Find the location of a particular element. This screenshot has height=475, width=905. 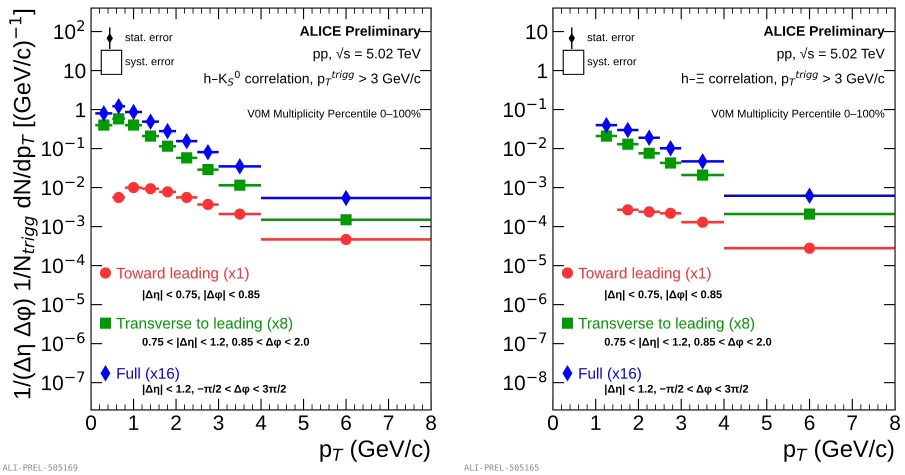

annotation: h–Ξ correlation, p$_{T}$$^{trigg}$ > 3 GeV/c is located at coordinates (783, 78).